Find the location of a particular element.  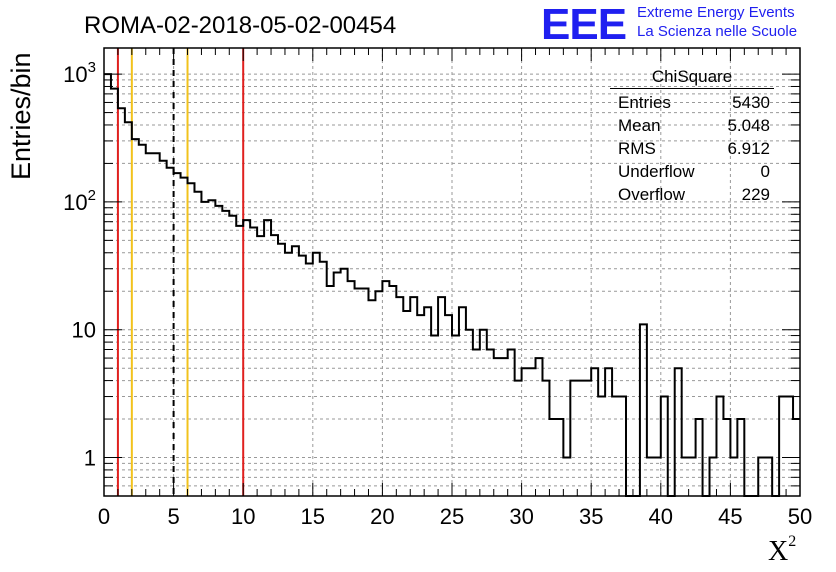

x-tick-label: 35 is located at coordinates (591, 516).